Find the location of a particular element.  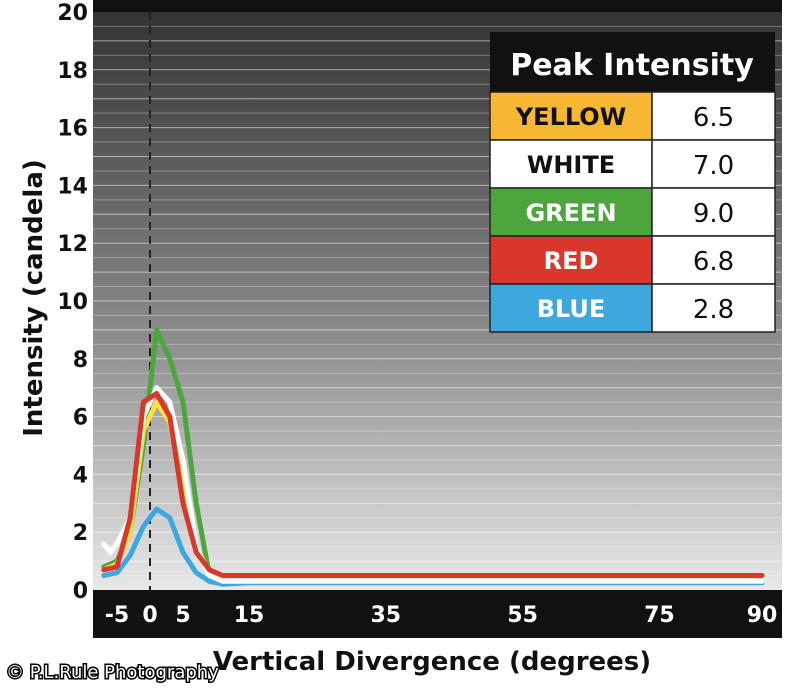

x-axis-bar is located at coordinates (437, 614).